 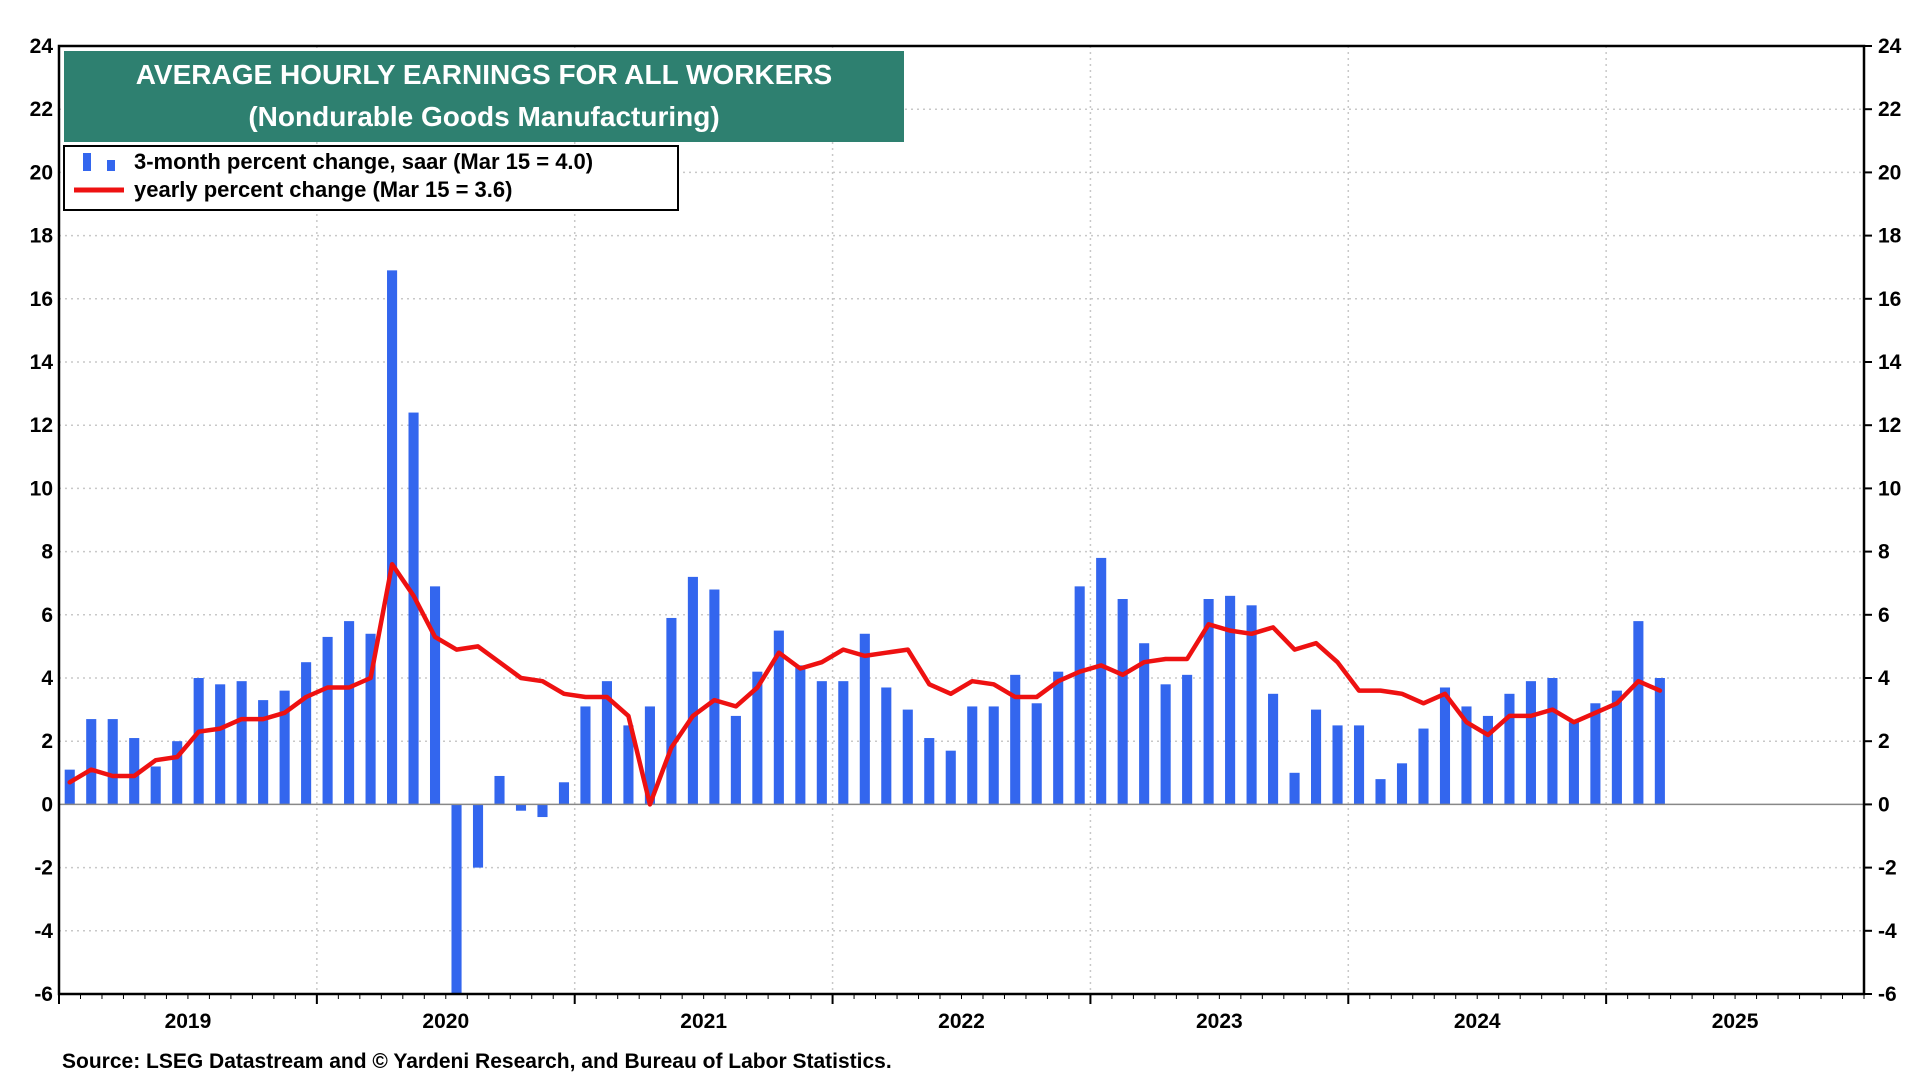 What do you see at coordinates (1887, 994) in the screenshot?
I see `y-tick-label-right: -6` at bounding box center [1887, 994].